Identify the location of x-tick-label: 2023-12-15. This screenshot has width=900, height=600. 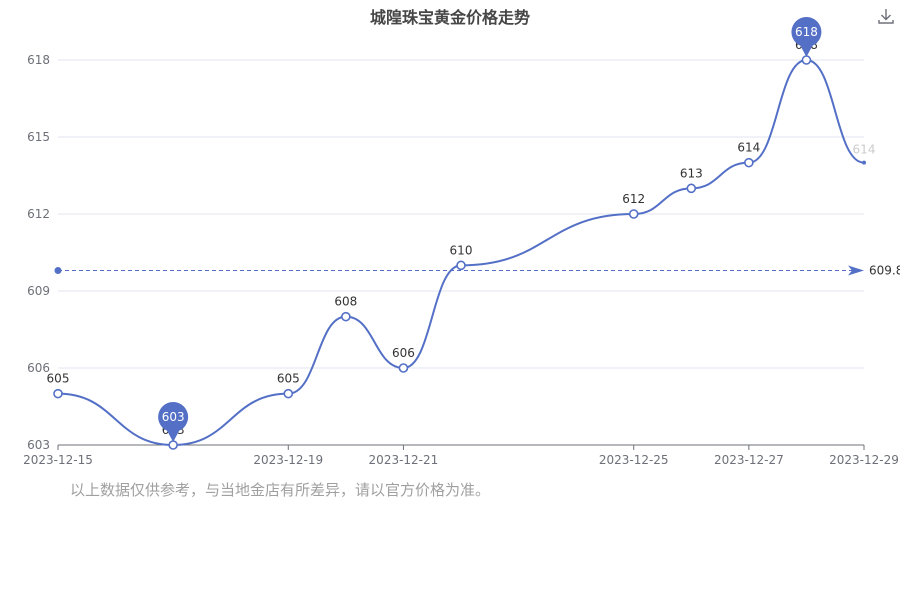
(58, 460).